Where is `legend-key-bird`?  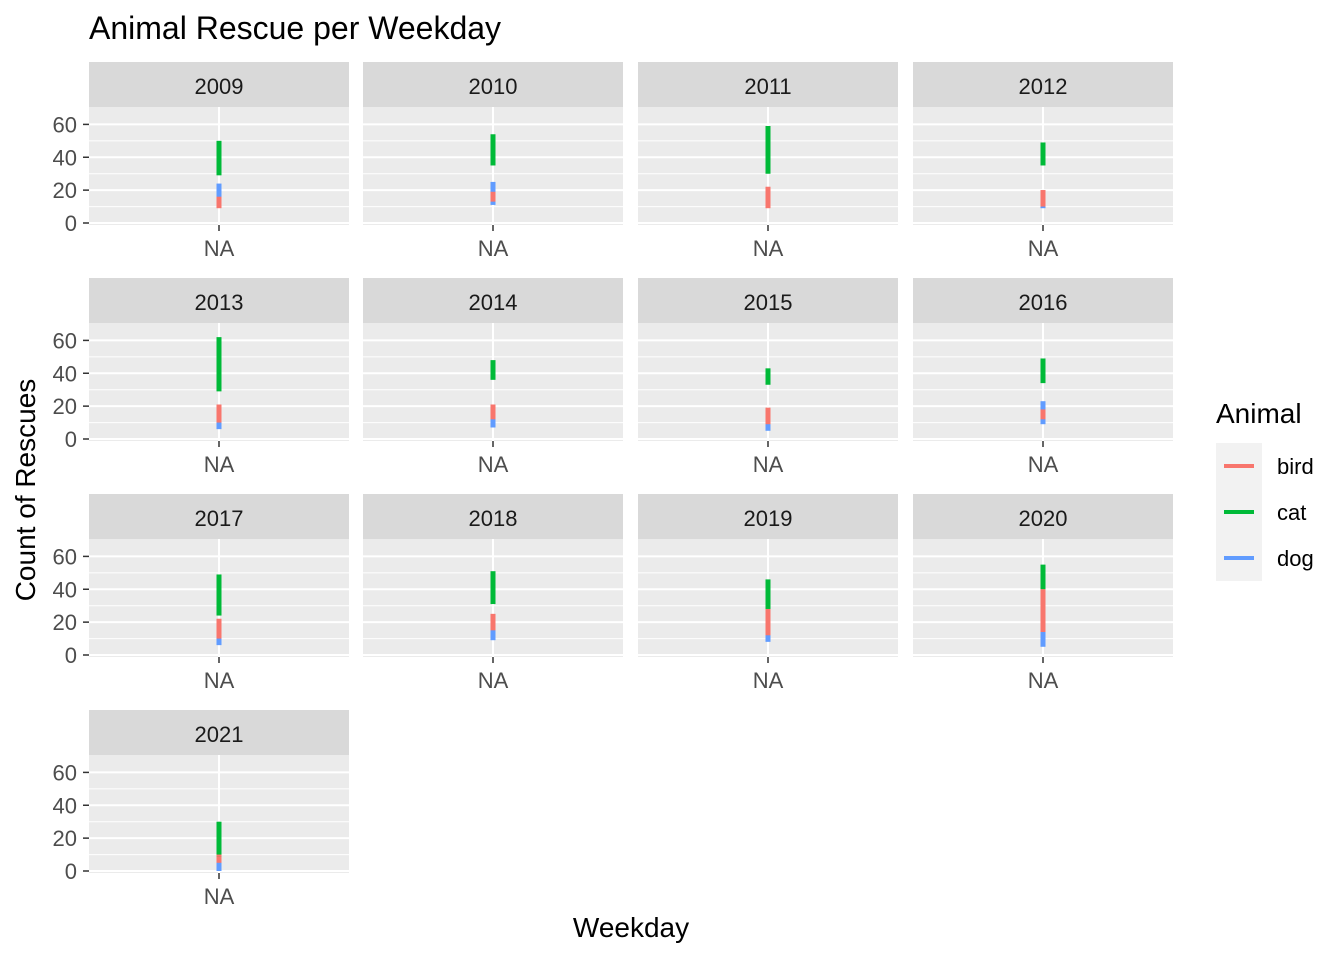 legend-key-bird is located at coordinates (1239, 466).